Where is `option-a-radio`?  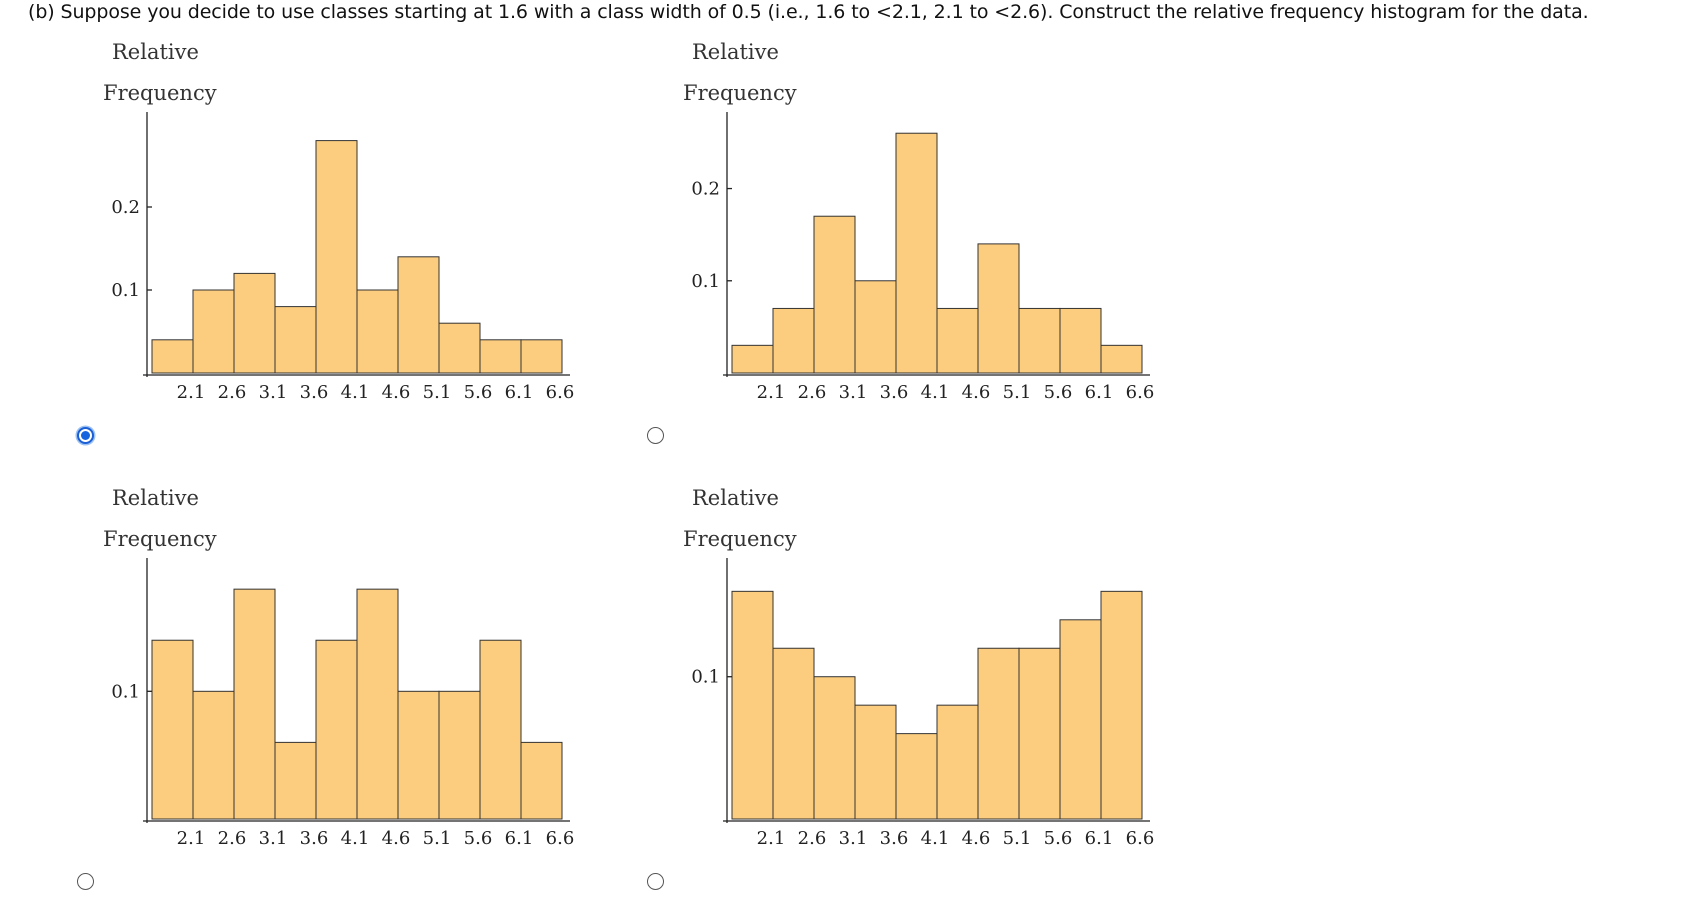 option-a-radio is located at coordinates (85, 435).